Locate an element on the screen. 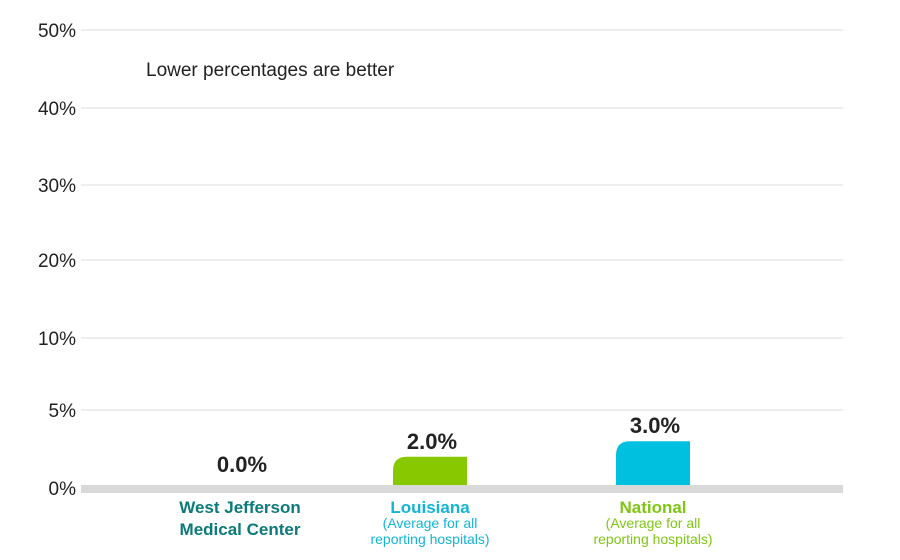 This screenshot has height=560, width=900. bars is located at coordinates (541, 463).